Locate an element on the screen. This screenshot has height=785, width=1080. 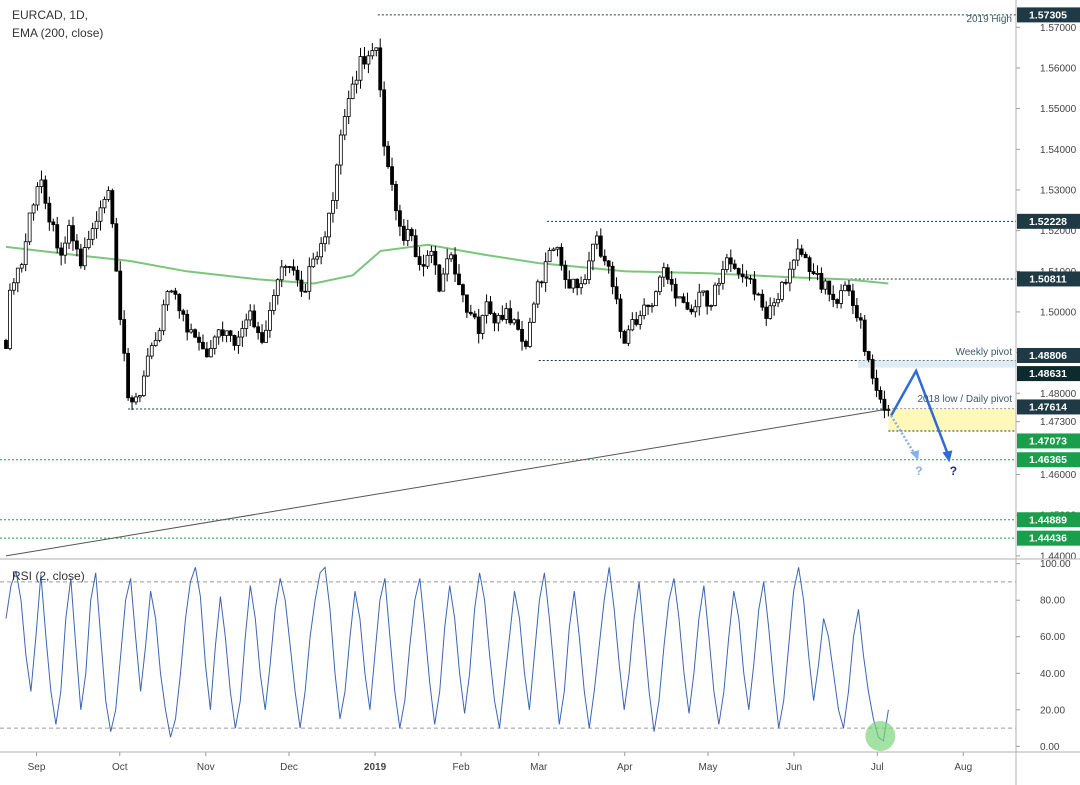
price-label-text: 1.48631 is located at coordinates (1048, 374).